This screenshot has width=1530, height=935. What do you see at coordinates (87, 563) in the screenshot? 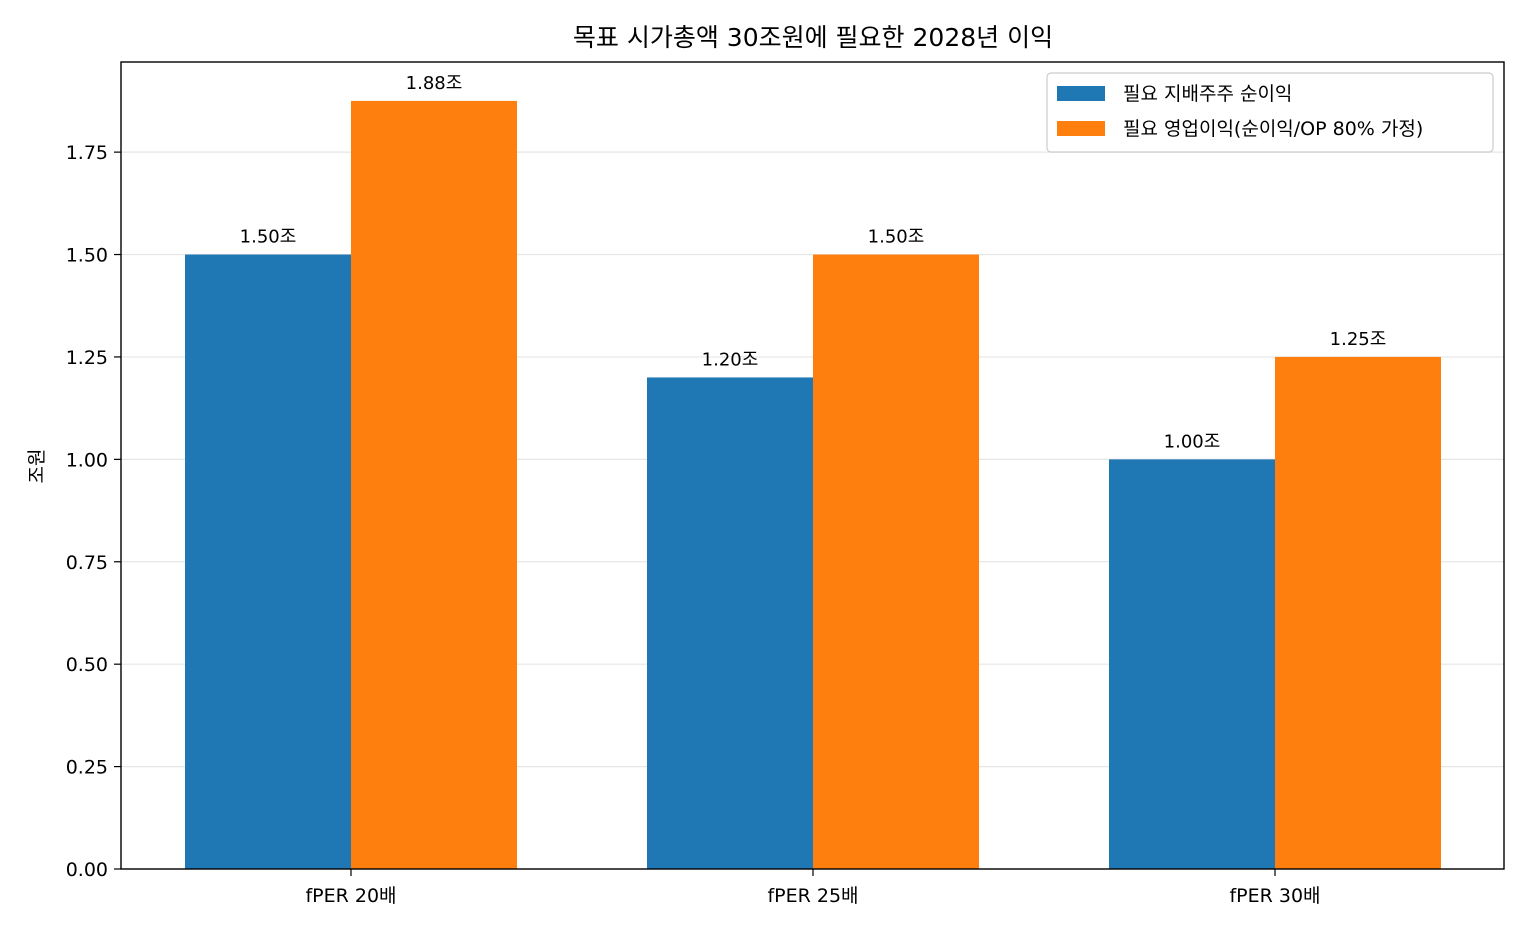
I see `y-tick-label: 0.75` at bounding box center [87, 563].